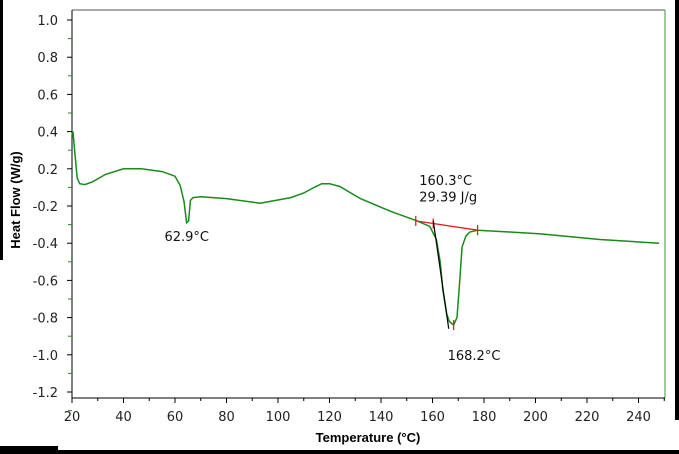 The height and width of the screenshot is (454, 679). What do you see at coordinates (587, 417) in the screenshot?
I see `x-tick-label: 220` at bounding box center [587, 417].